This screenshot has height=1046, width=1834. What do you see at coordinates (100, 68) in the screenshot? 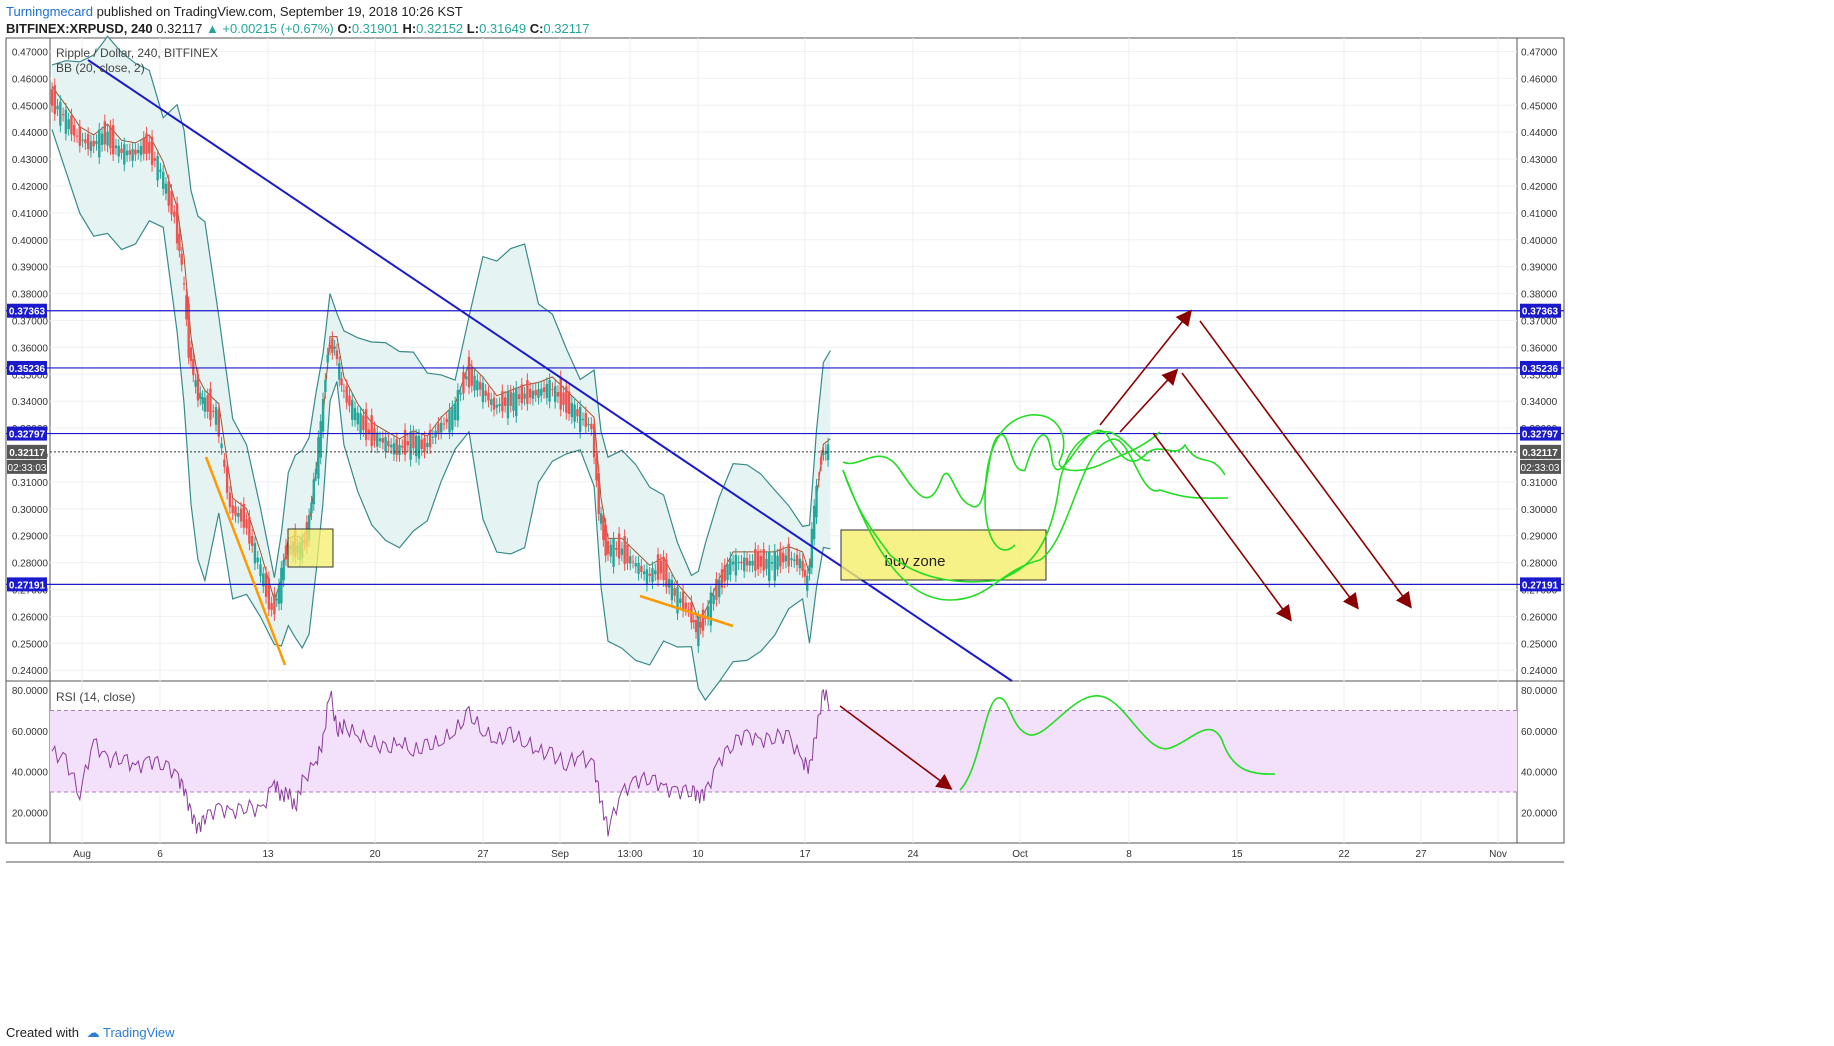
I see `legend-bb: BB (20, close, 2)` at bounding box center [100, 68].